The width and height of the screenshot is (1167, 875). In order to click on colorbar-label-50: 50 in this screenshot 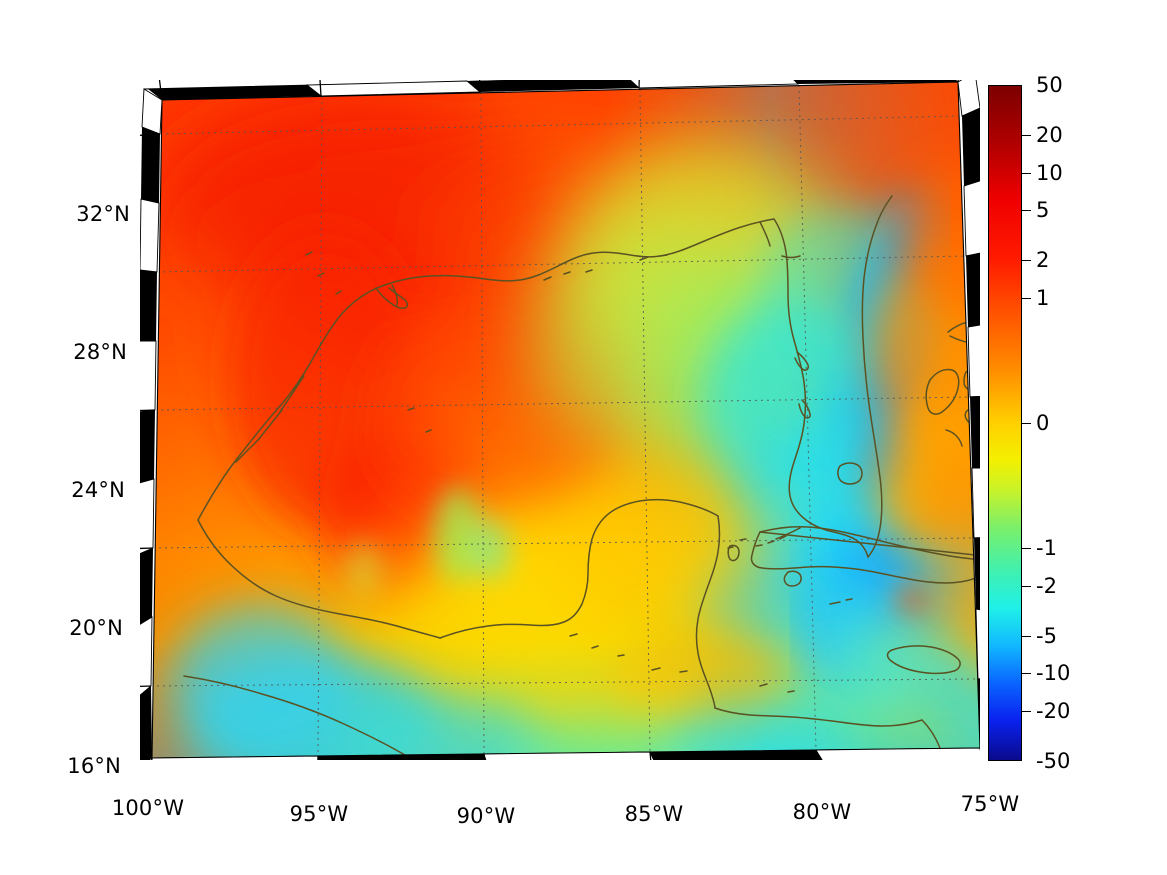, I will do `click(1049, 85)`.